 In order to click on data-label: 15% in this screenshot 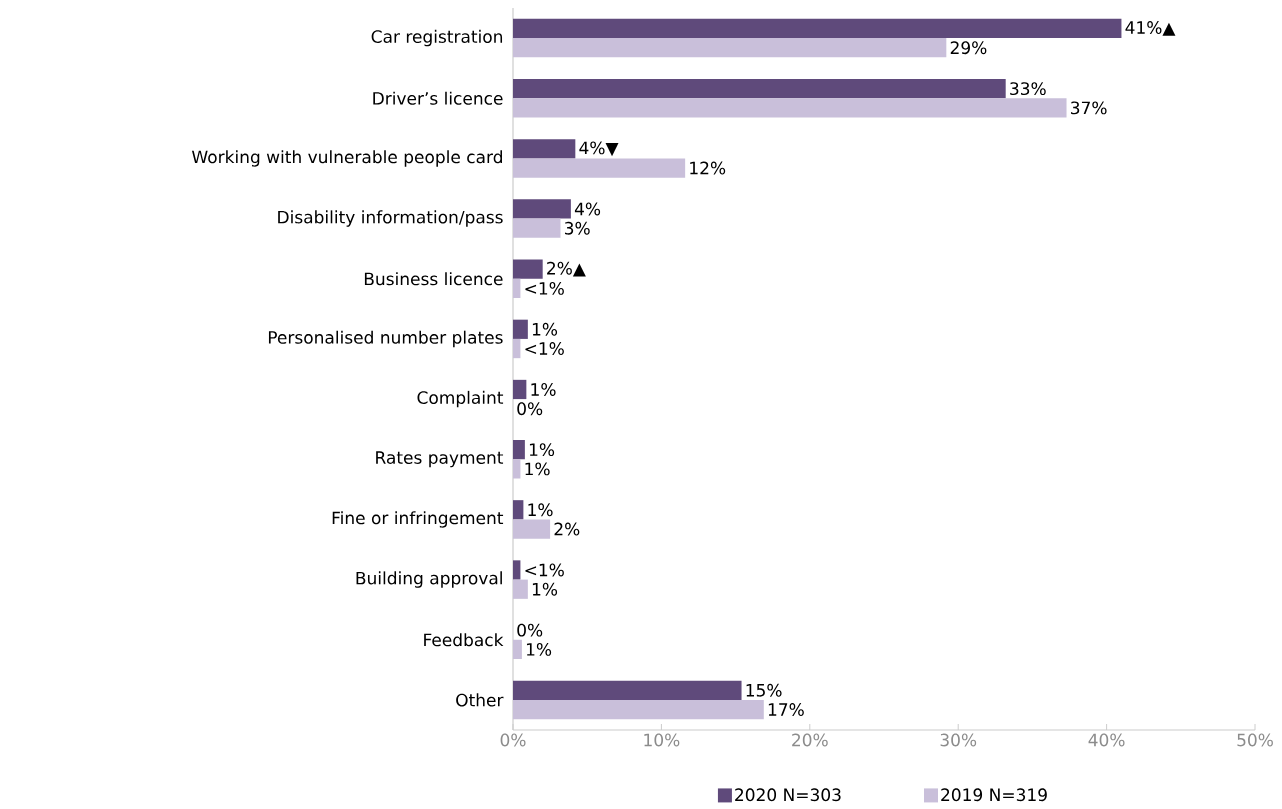, I will do `click(764, 690)`.